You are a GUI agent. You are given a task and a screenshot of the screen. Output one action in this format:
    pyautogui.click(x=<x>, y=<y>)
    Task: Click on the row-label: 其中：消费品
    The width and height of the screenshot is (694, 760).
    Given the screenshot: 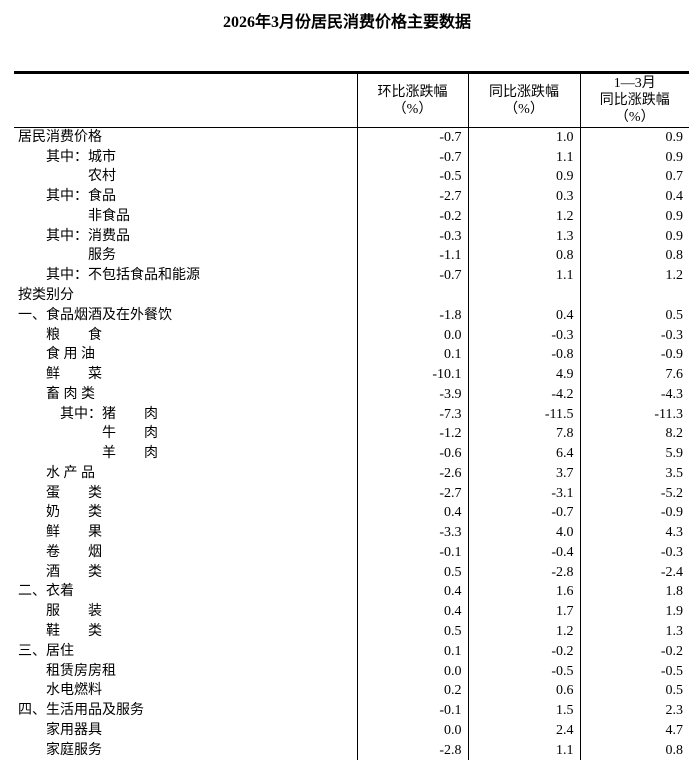 What is the action you would take?
    pyautogui.click(x=88, y=236)
    